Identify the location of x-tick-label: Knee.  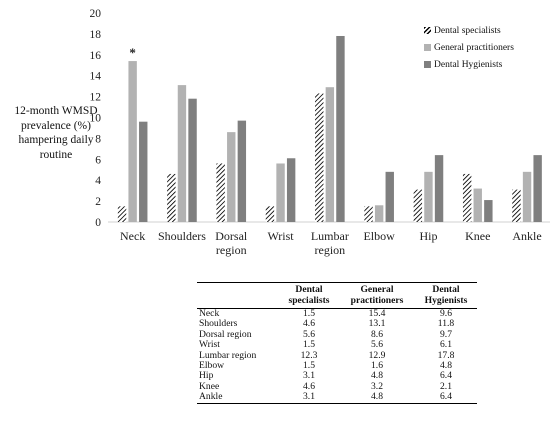
(477, 236).